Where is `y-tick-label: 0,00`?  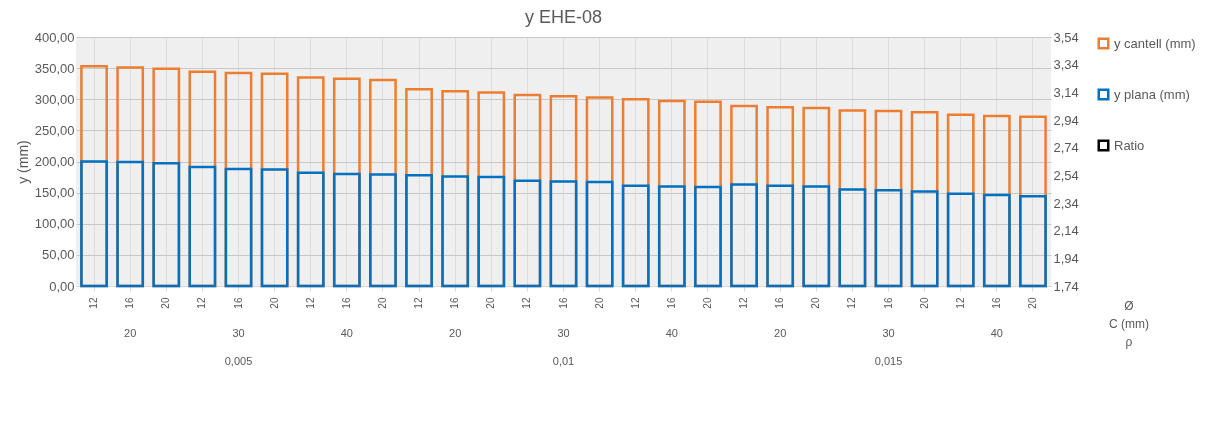
y-tick-label: 0,00 is located at coordinates (62, 286).